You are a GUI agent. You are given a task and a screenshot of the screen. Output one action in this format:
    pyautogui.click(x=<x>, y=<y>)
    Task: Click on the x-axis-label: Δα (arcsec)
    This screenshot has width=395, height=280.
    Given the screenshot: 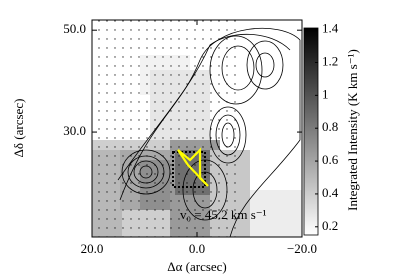 What is the action you would take?
    pyautogui.click(x=197, y=266)
    